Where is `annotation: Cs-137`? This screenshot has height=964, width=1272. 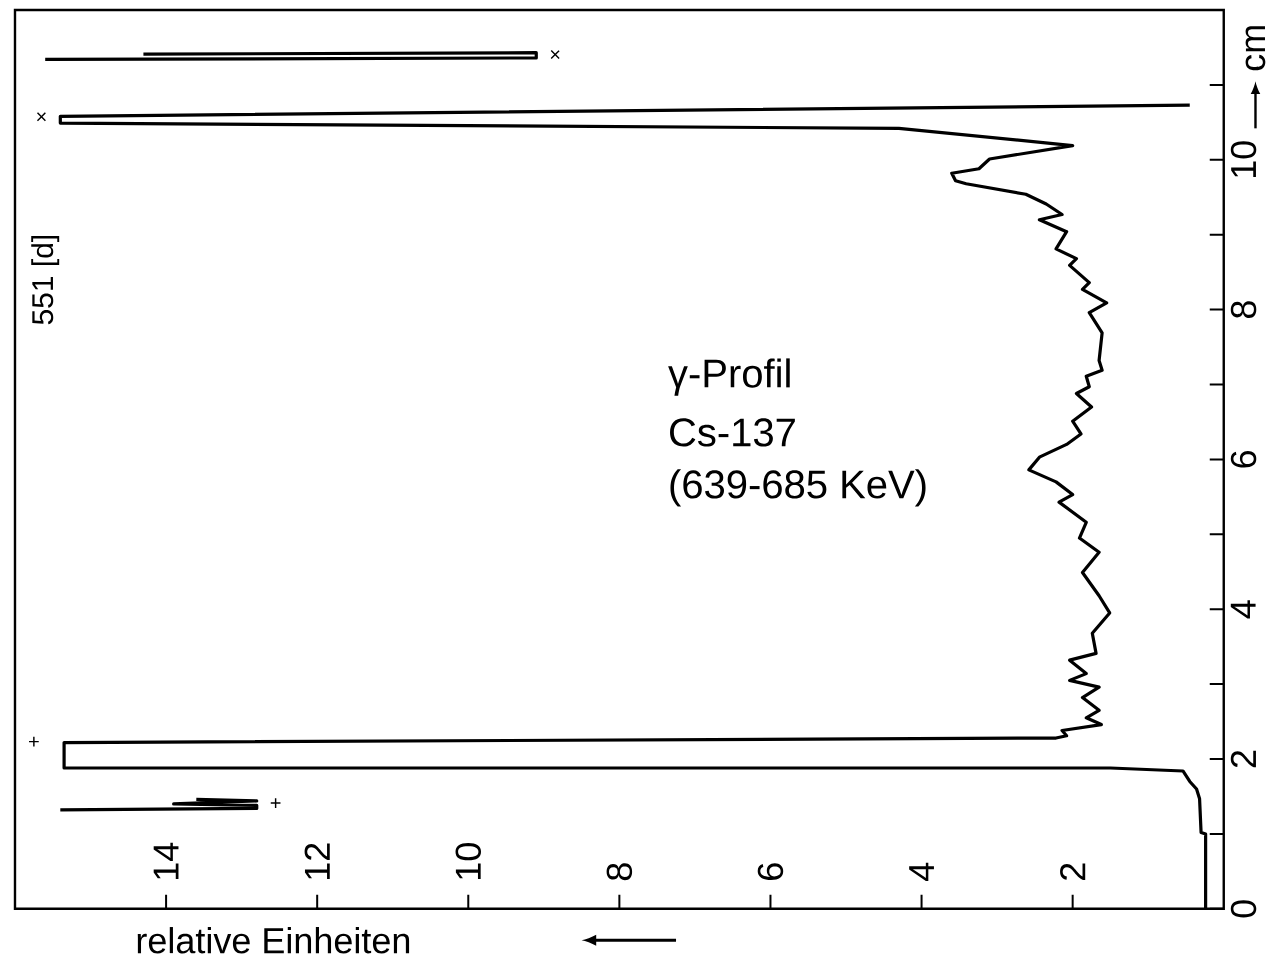 annotation: Cs-137 is located at coordinates (732, 432).